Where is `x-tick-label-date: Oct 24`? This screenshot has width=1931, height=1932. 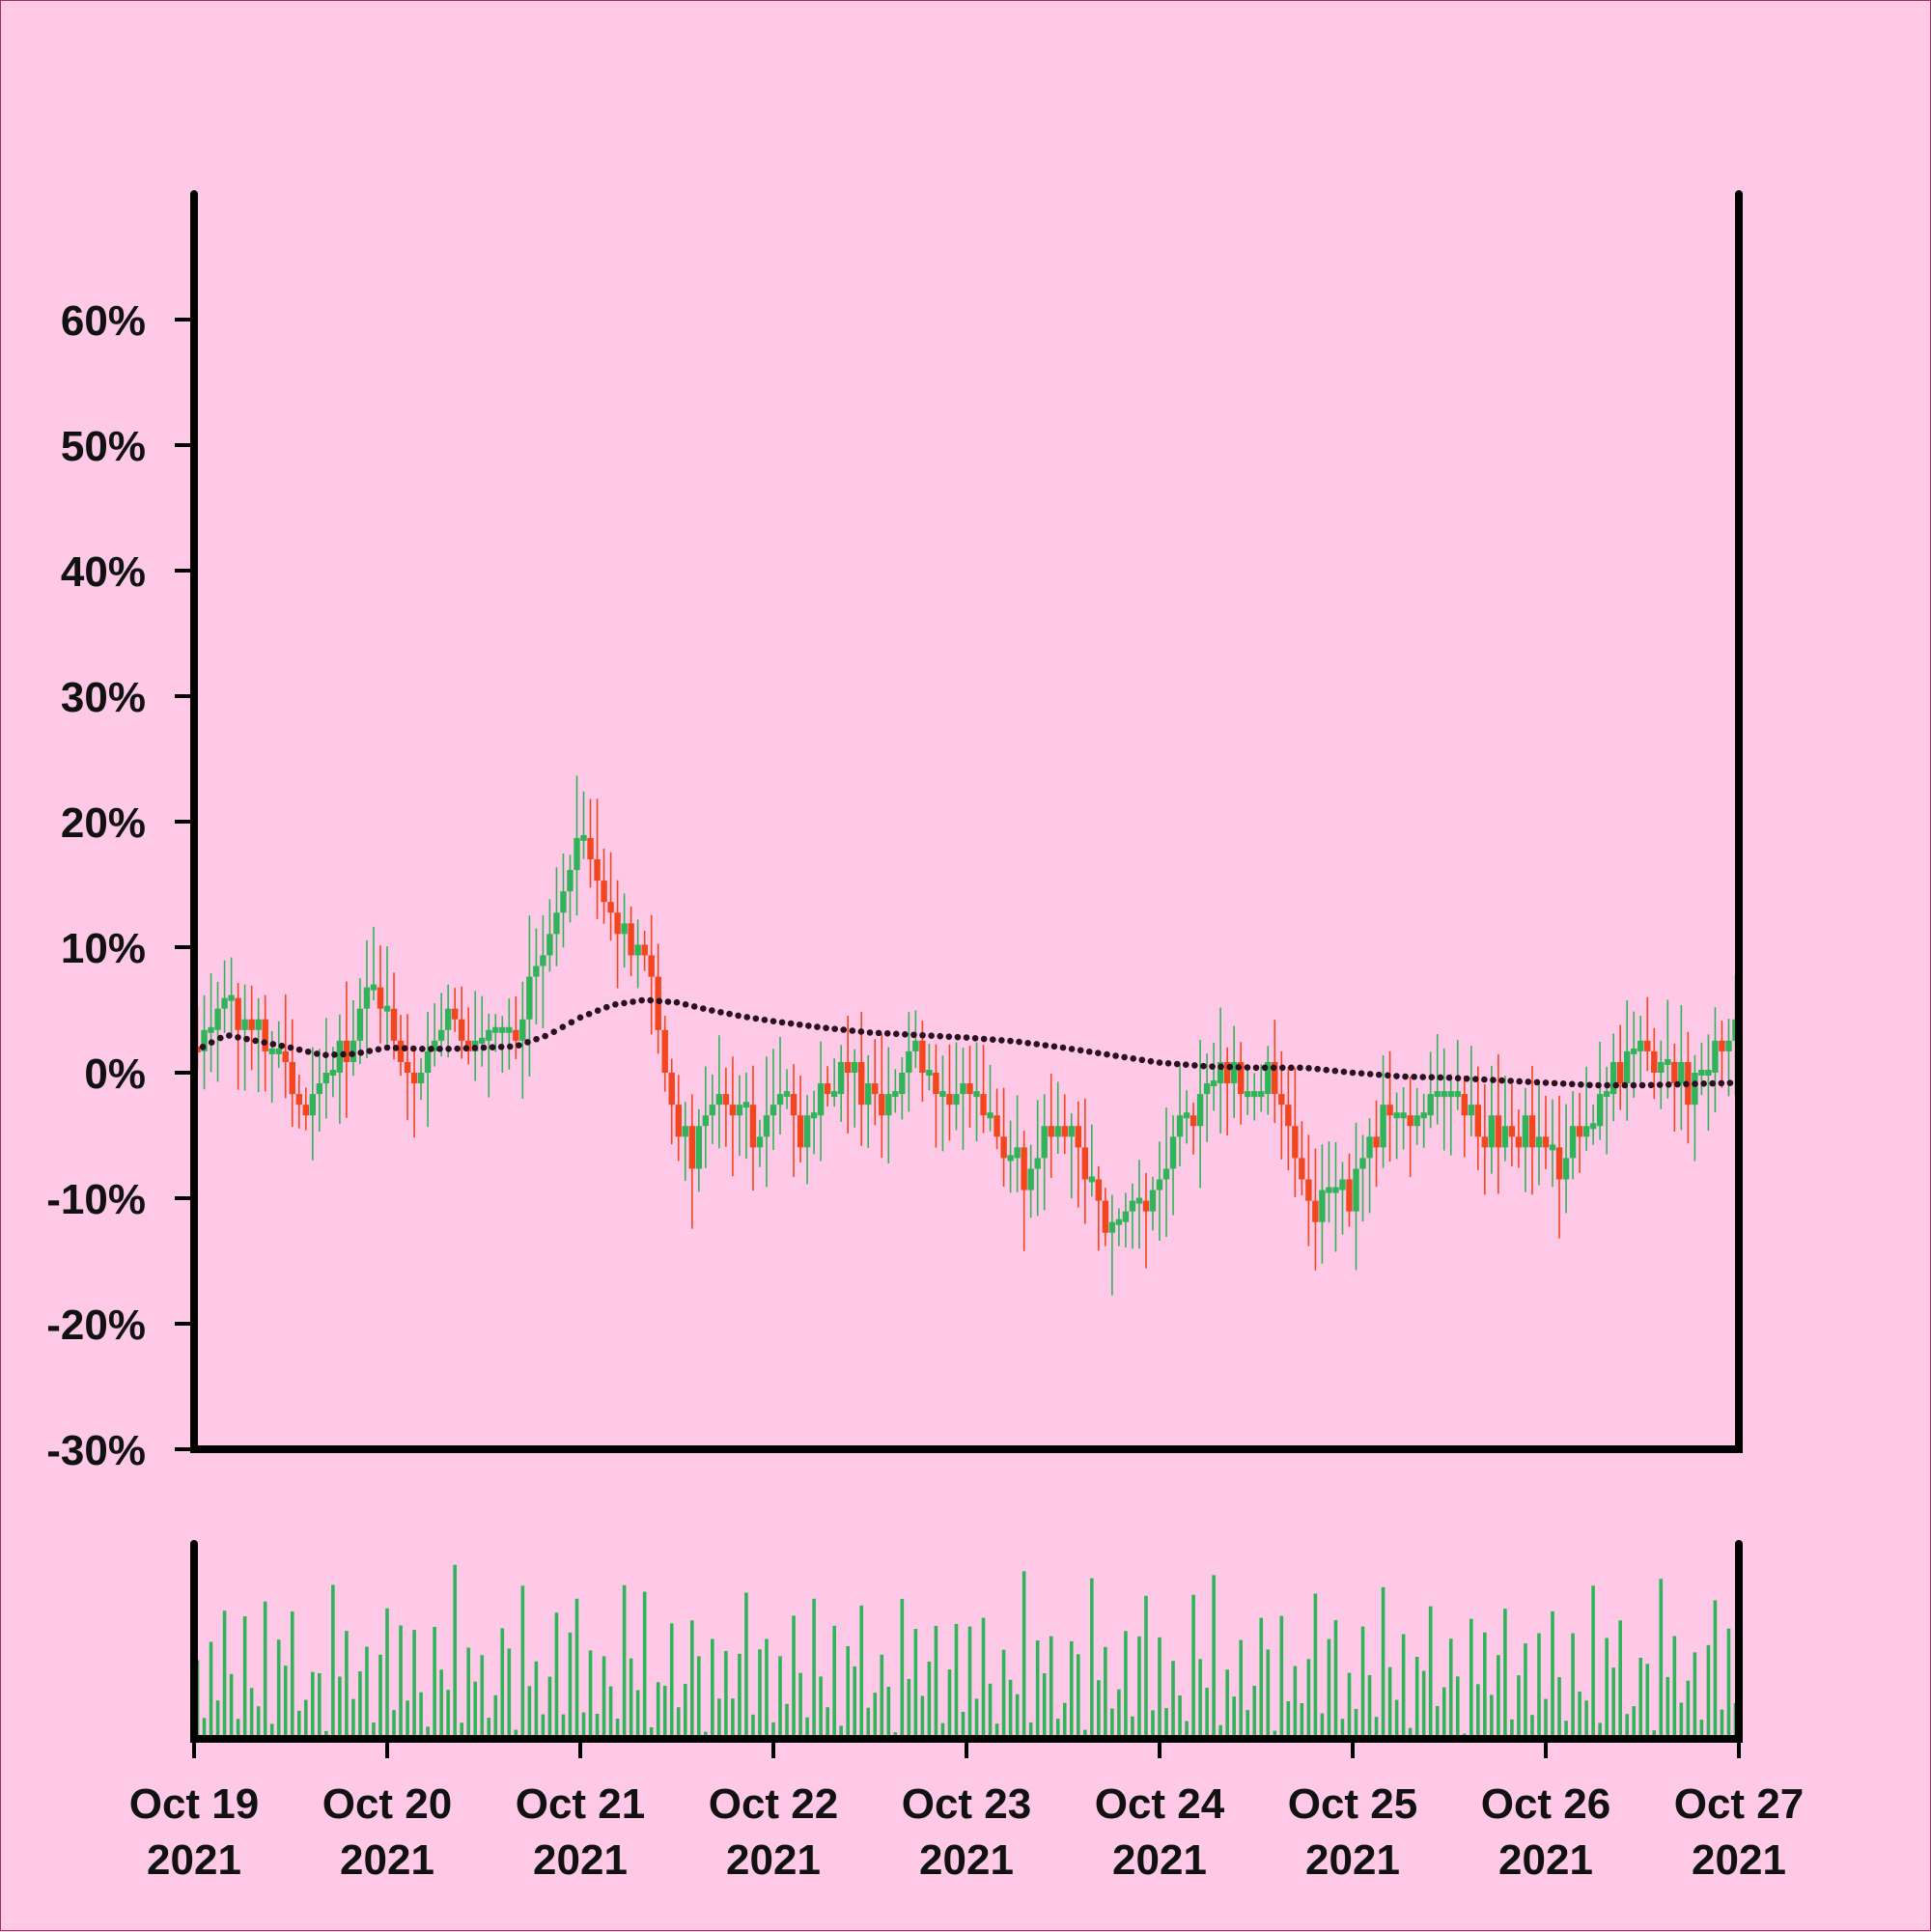 x-tick-label-date: Oct 24 is located at coordinates (1160, 1804).